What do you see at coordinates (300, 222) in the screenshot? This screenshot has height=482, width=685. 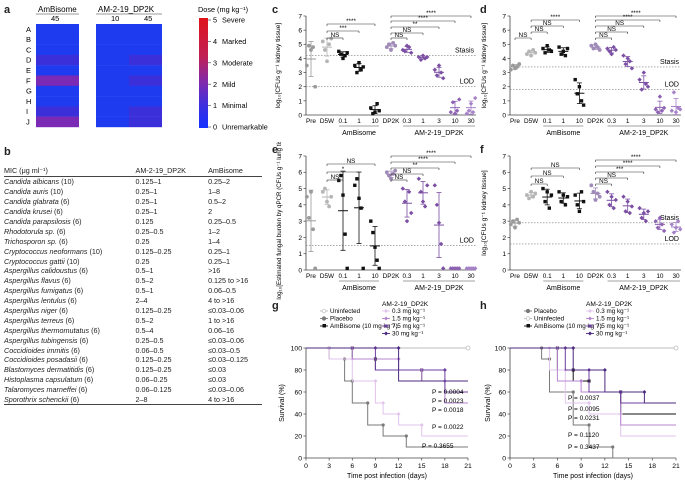 I see `y-tick-label: 3` at bounding box center [300, 222].